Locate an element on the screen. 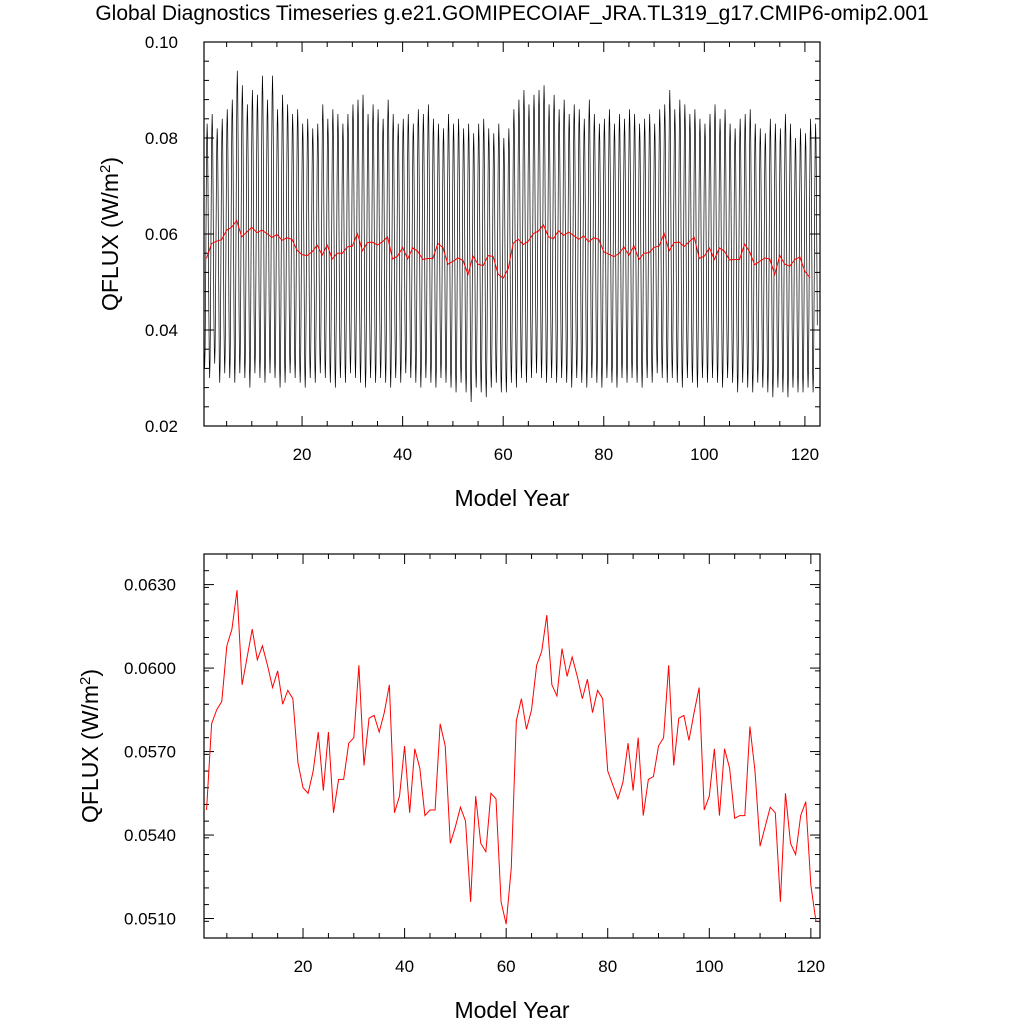 The image size is (1024, 1024). y-tick-label: 0.0510 is located at coordinates (150, 919).